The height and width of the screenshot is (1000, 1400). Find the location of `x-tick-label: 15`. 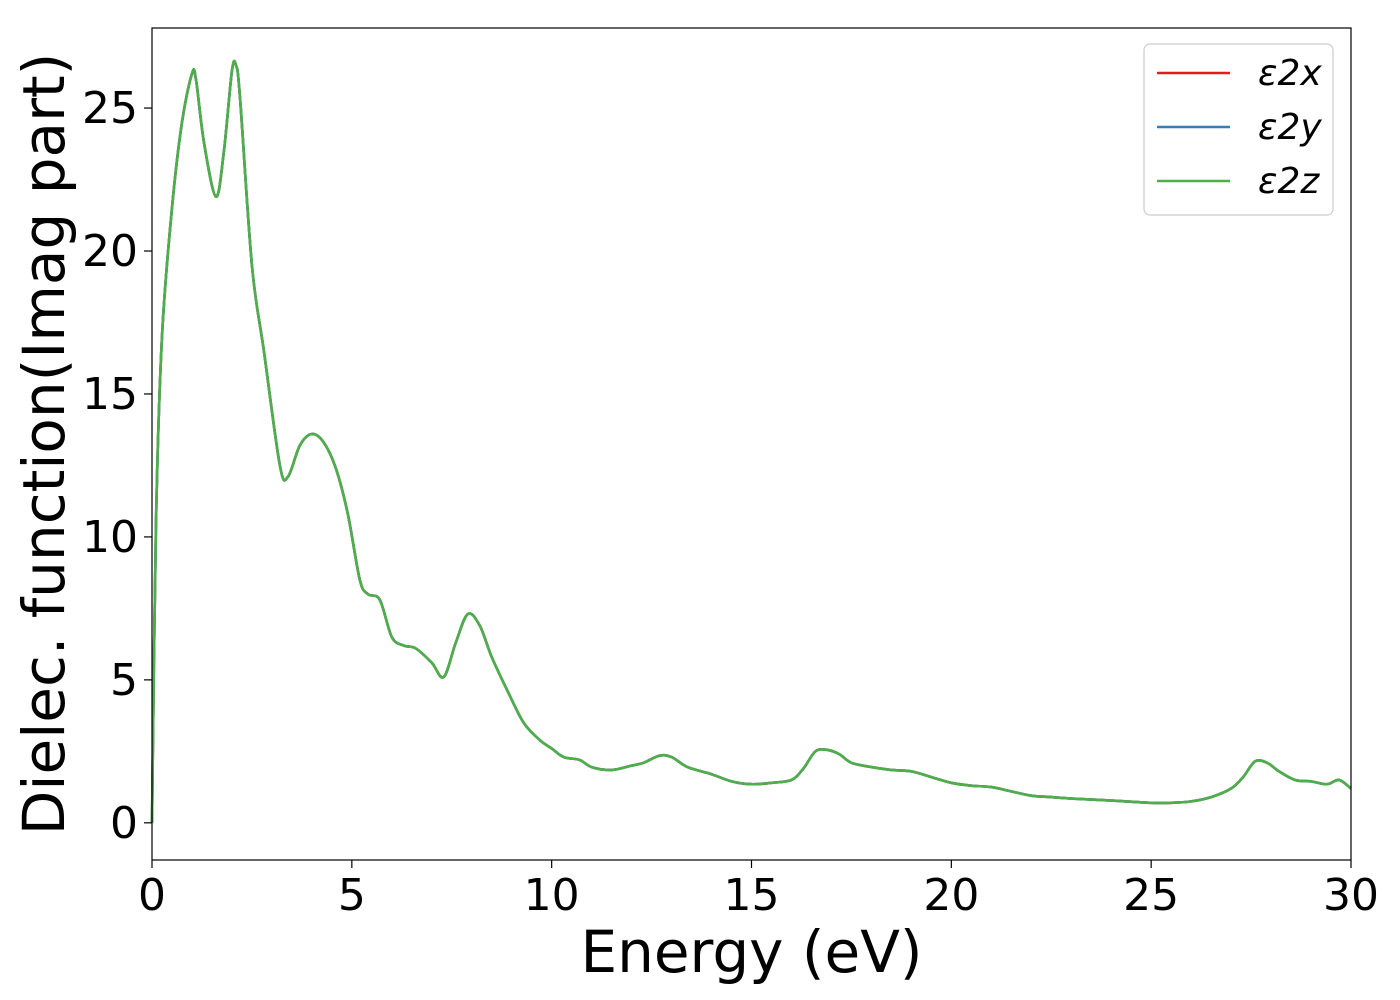

x-tick-label: 15 is located at coordinates (752, 895).